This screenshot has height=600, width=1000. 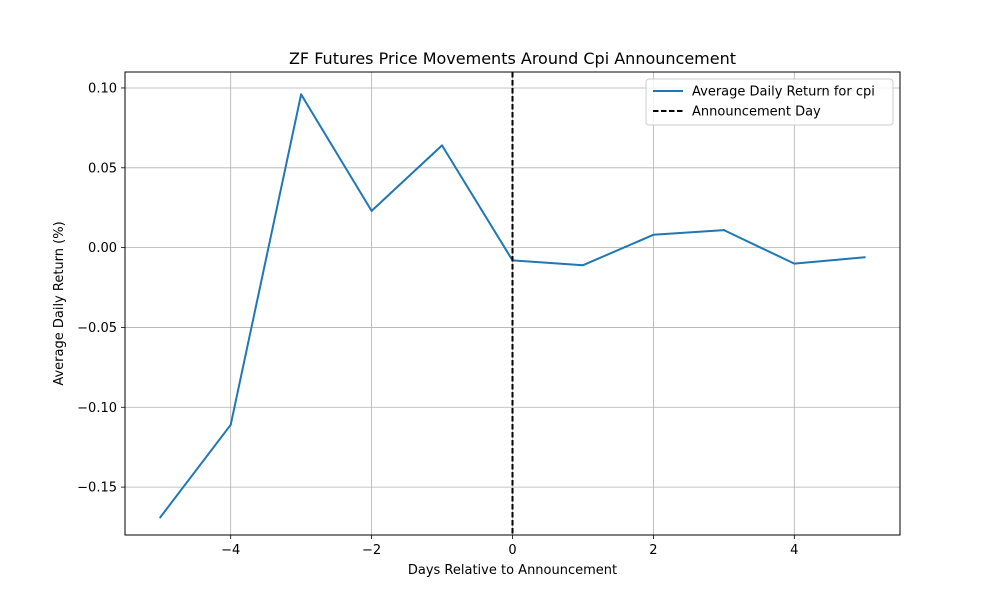 I want to click on x-tick-label: −4, so click(x=230, y=550).